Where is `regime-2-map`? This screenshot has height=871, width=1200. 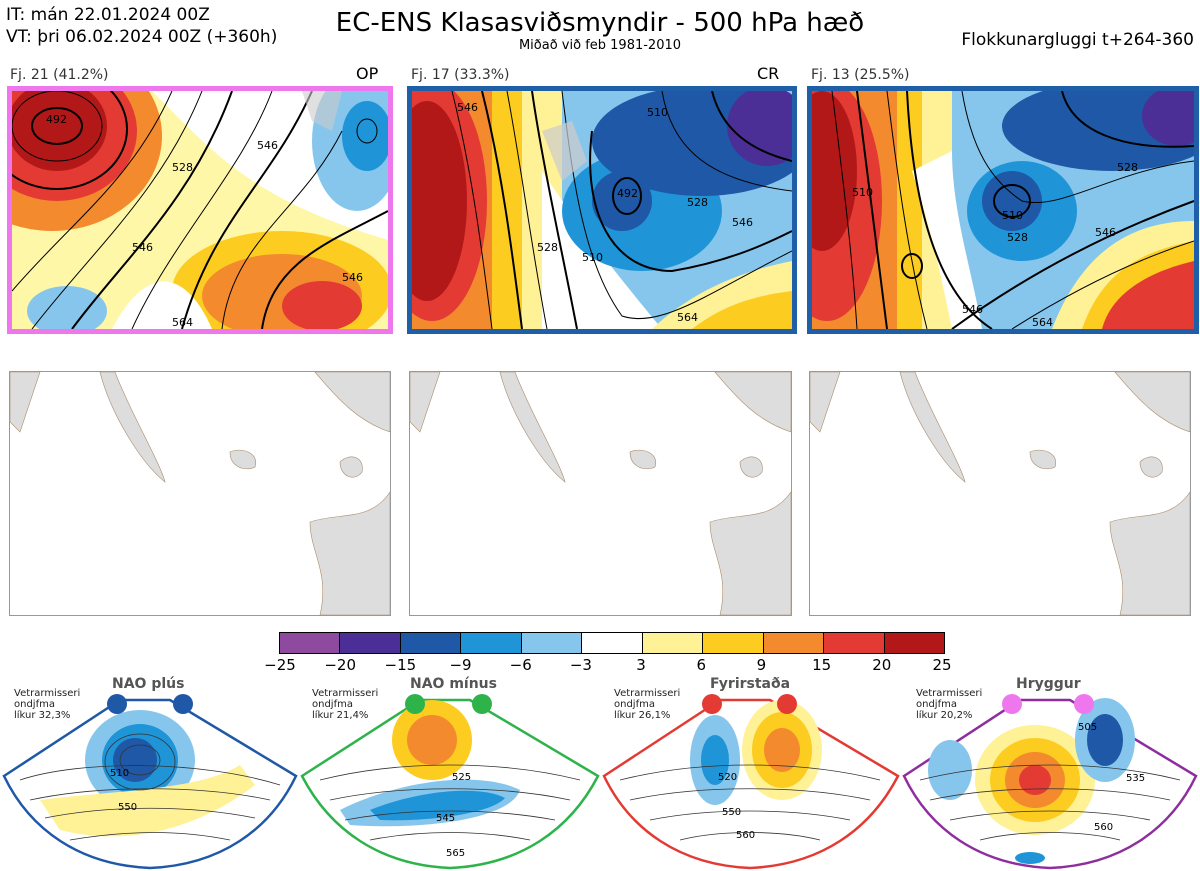
regime-2-map is located at coordinates (450, 782).